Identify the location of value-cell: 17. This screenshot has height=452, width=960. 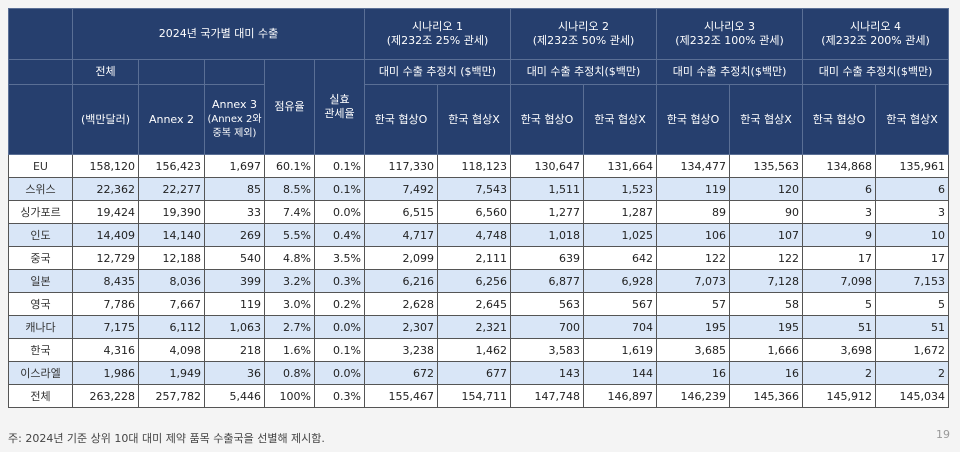
(839, 258).